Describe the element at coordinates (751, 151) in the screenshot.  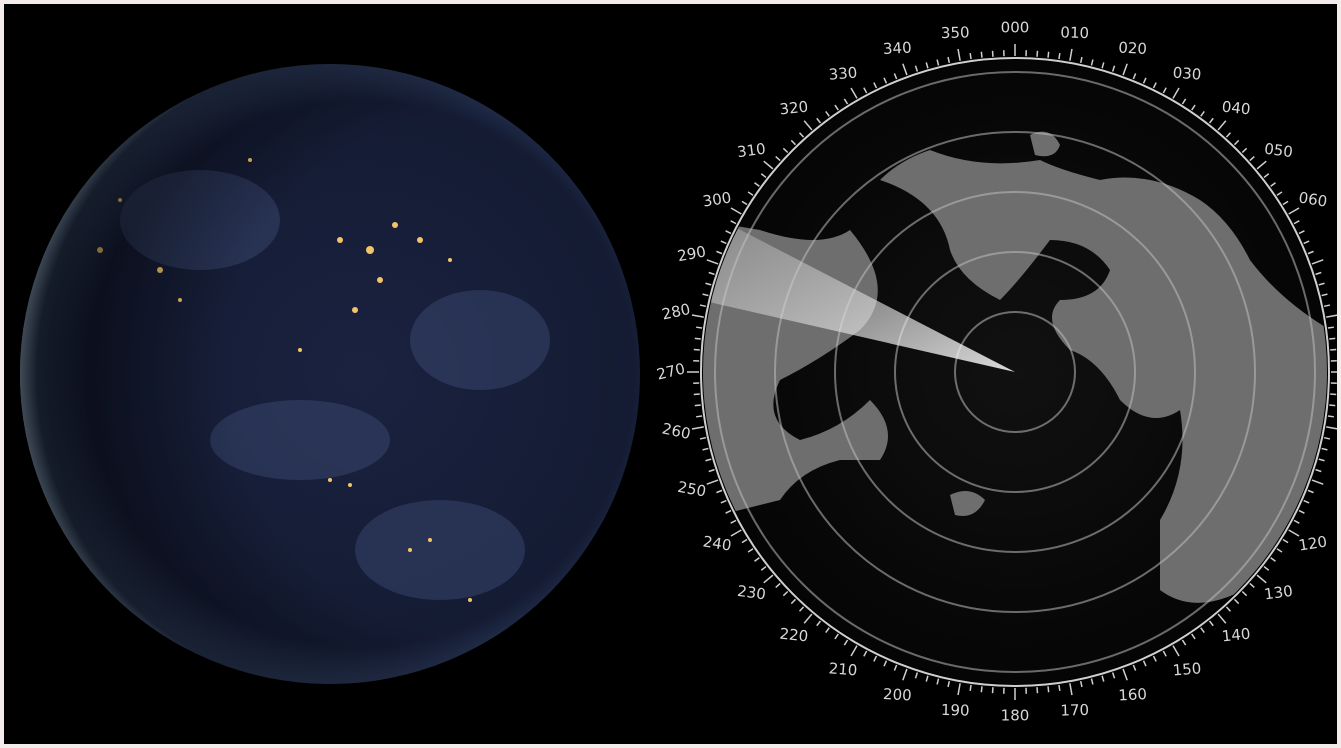
I see `bearing-label: 310` at that location.